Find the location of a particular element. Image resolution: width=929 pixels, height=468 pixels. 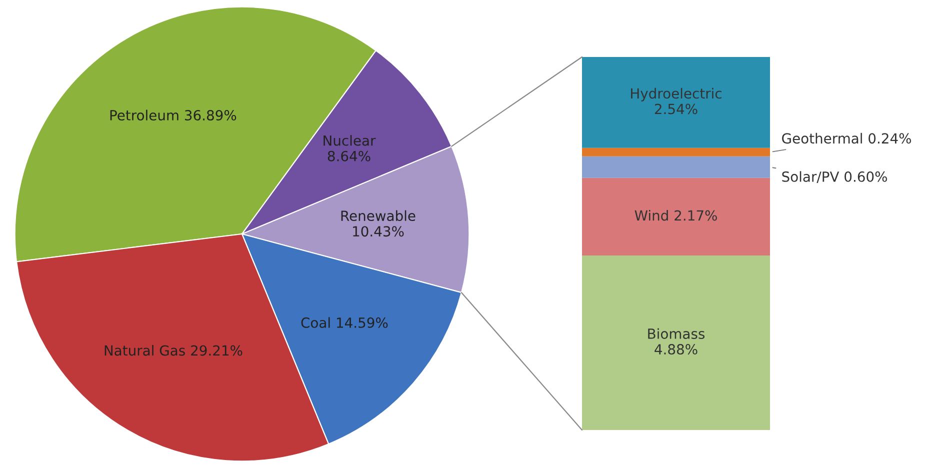

data-label: 8.64% is located at coordinates (349, 156).